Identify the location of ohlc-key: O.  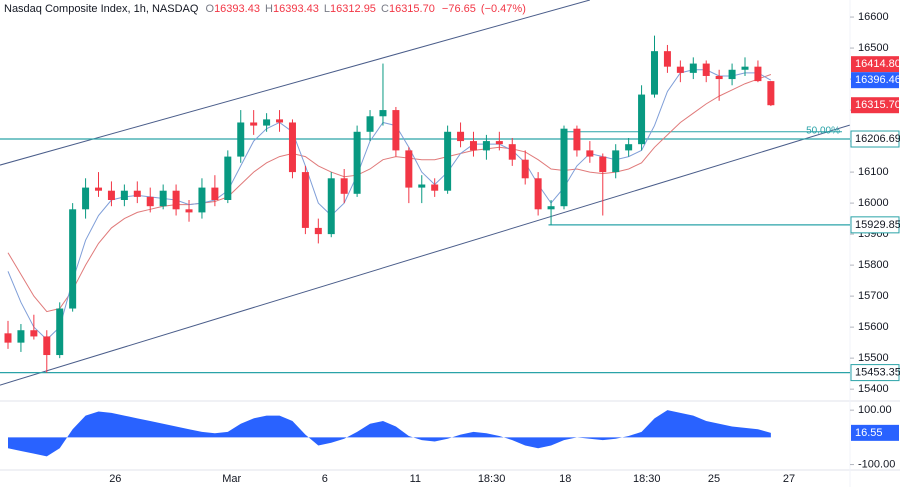
(210, 9).